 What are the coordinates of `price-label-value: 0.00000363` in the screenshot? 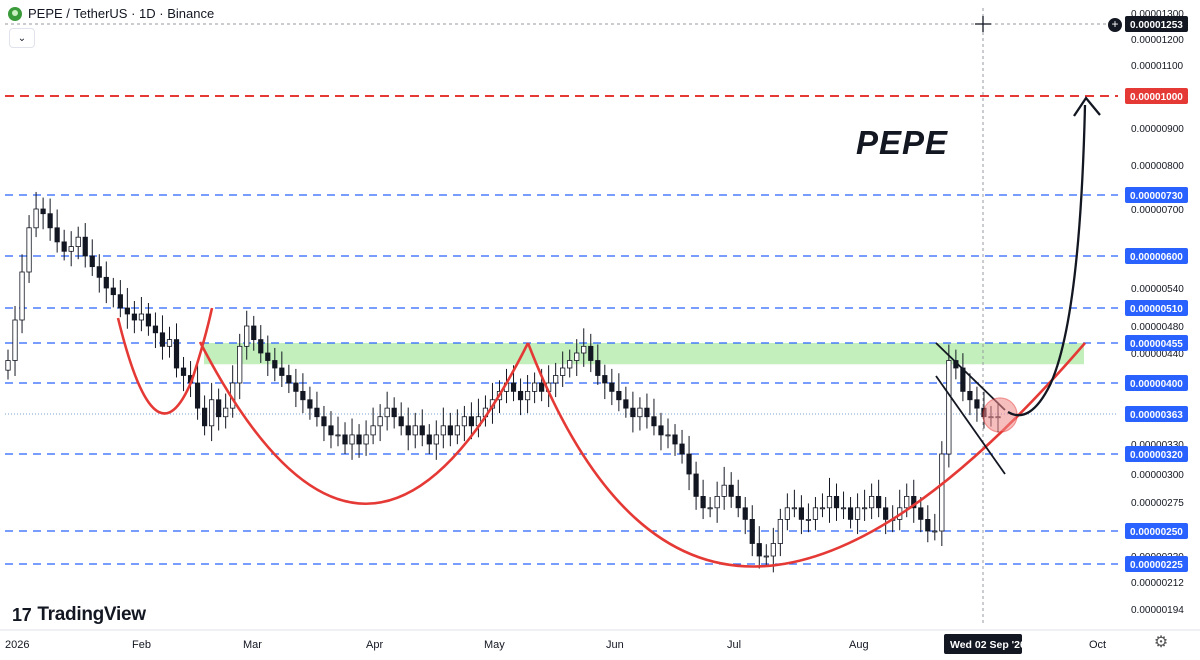 It's located at (1156, 415).